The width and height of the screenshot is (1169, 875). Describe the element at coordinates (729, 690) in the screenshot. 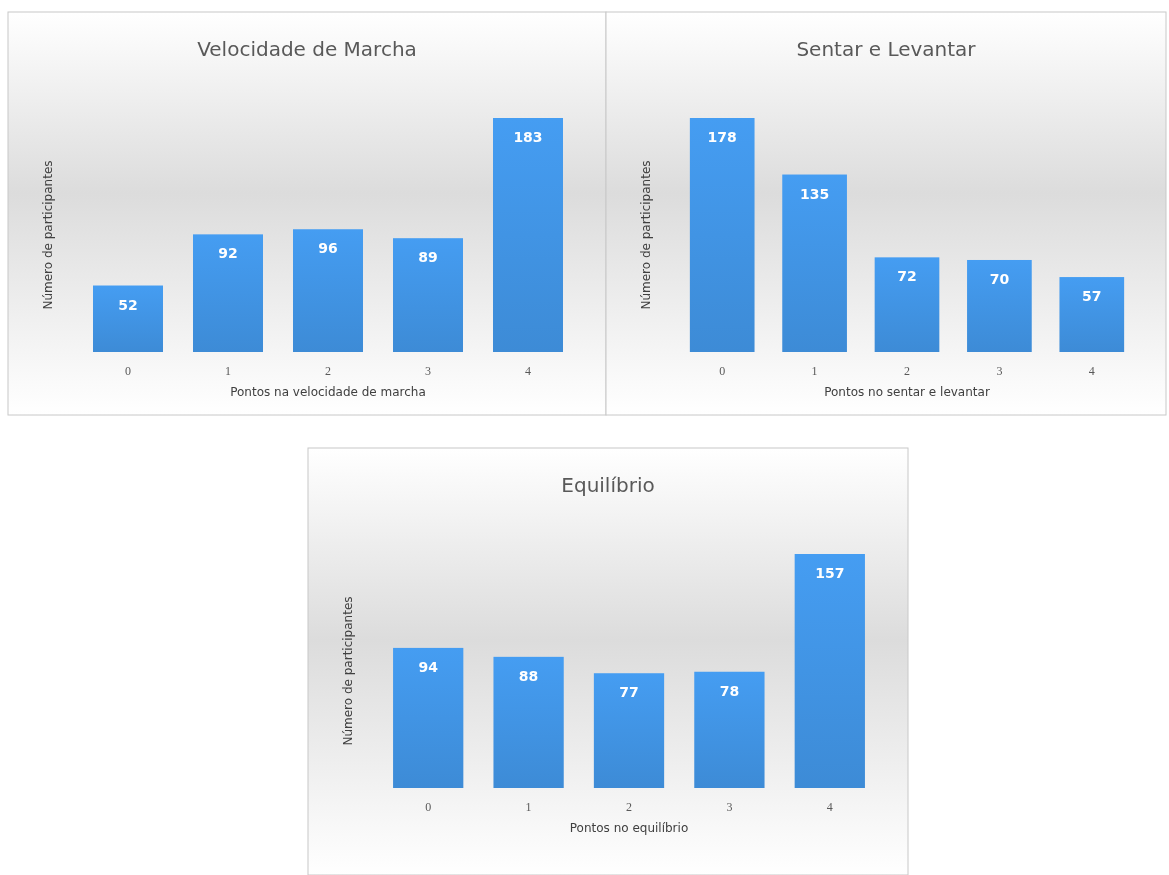

I see `data-label: 78` at that location.